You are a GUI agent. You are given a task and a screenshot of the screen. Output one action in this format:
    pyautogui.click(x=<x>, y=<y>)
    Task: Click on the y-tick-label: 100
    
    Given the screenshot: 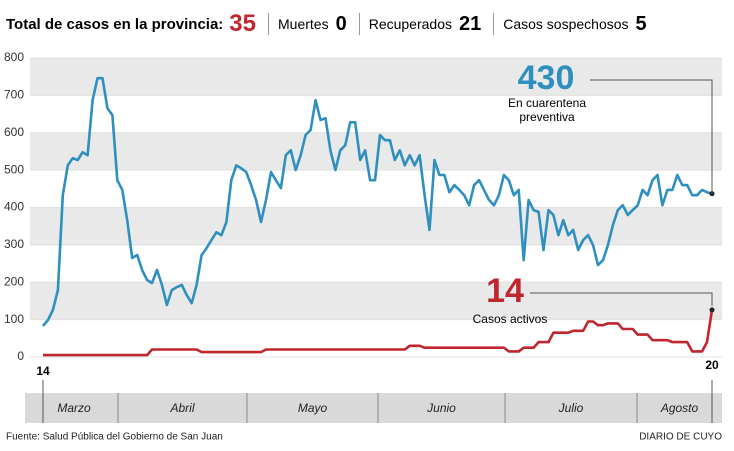 What is the action you would take?
    pyautogui.click(x=14, y=319)
    